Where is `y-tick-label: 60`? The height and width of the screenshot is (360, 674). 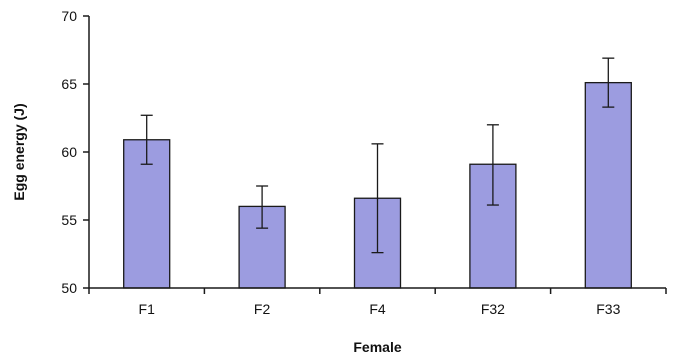
y-tick-label: 60 is located at coordinates (69, 152).